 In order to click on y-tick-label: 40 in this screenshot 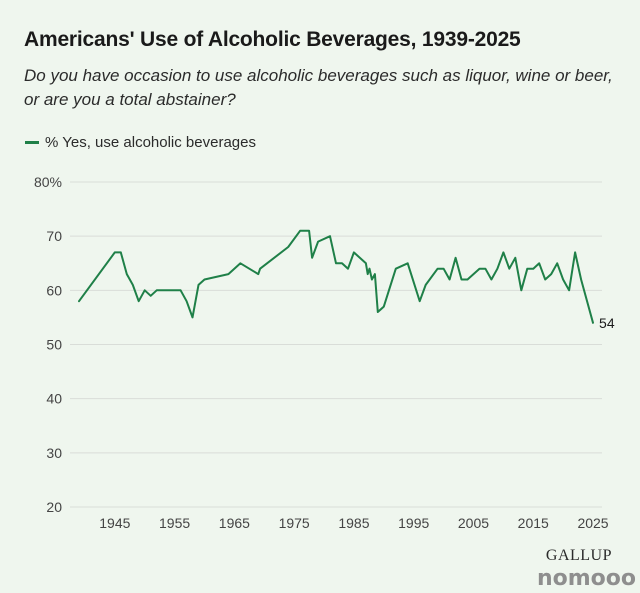, I will do `click(54, 399)`.